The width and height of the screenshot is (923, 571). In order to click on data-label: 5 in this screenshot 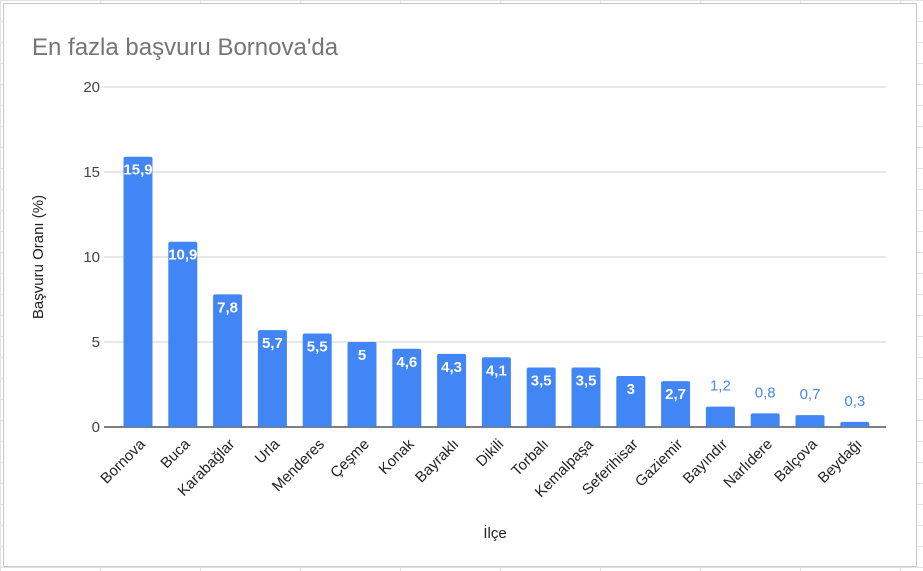, I will do `click(362, 355)`.